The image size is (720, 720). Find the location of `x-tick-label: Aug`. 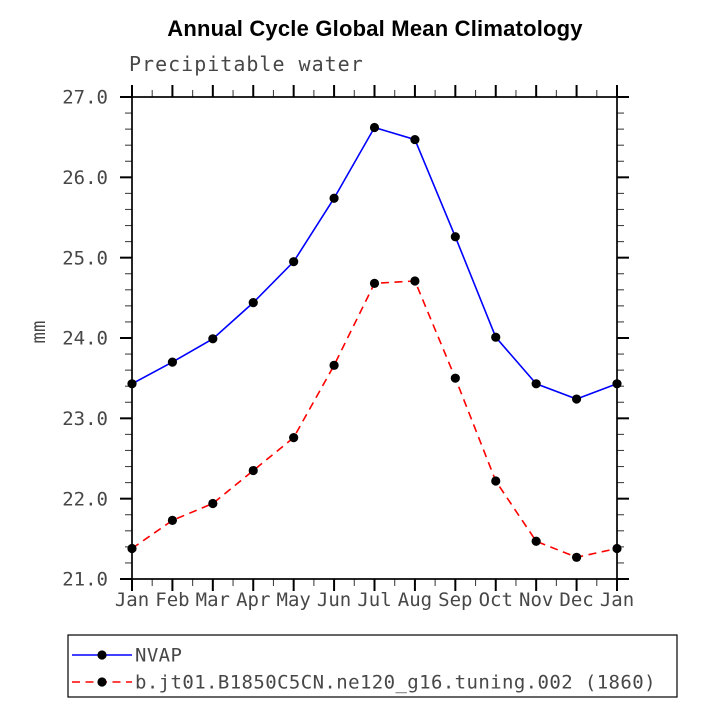

x-tick-label: Aug is located at coordinates (415, 600).